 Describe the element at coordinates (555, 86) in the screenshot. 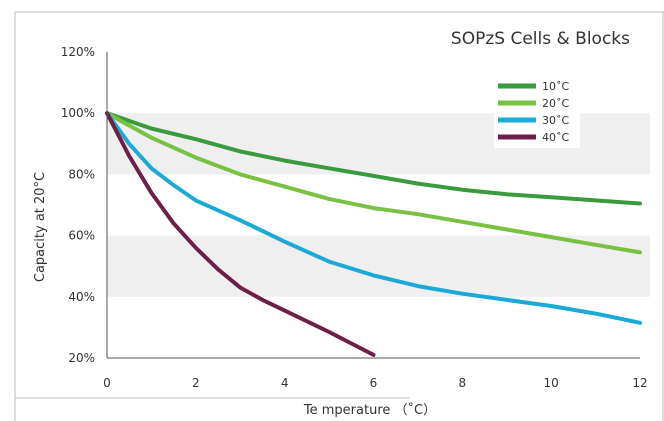

I see `legend-label: 10˚C` at that location.